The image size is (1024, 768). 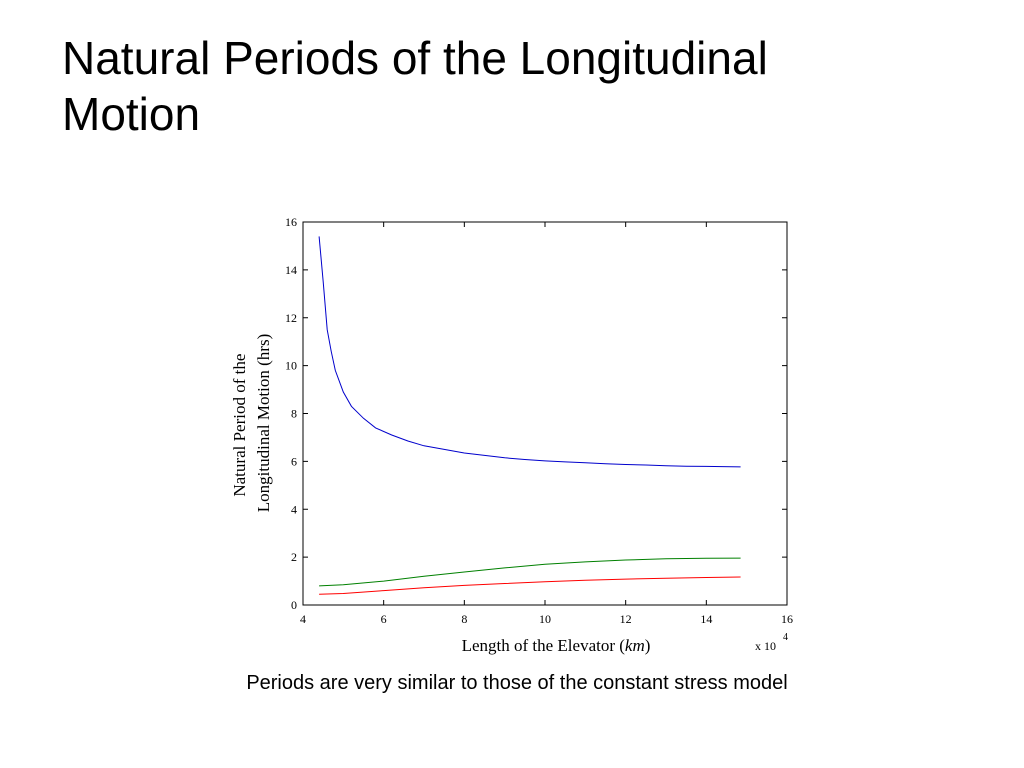 What do you see at coordinates (765, 646) in the screenshot?
I see `x-multiplier-base: x 10` at bounding box center [765, 646].